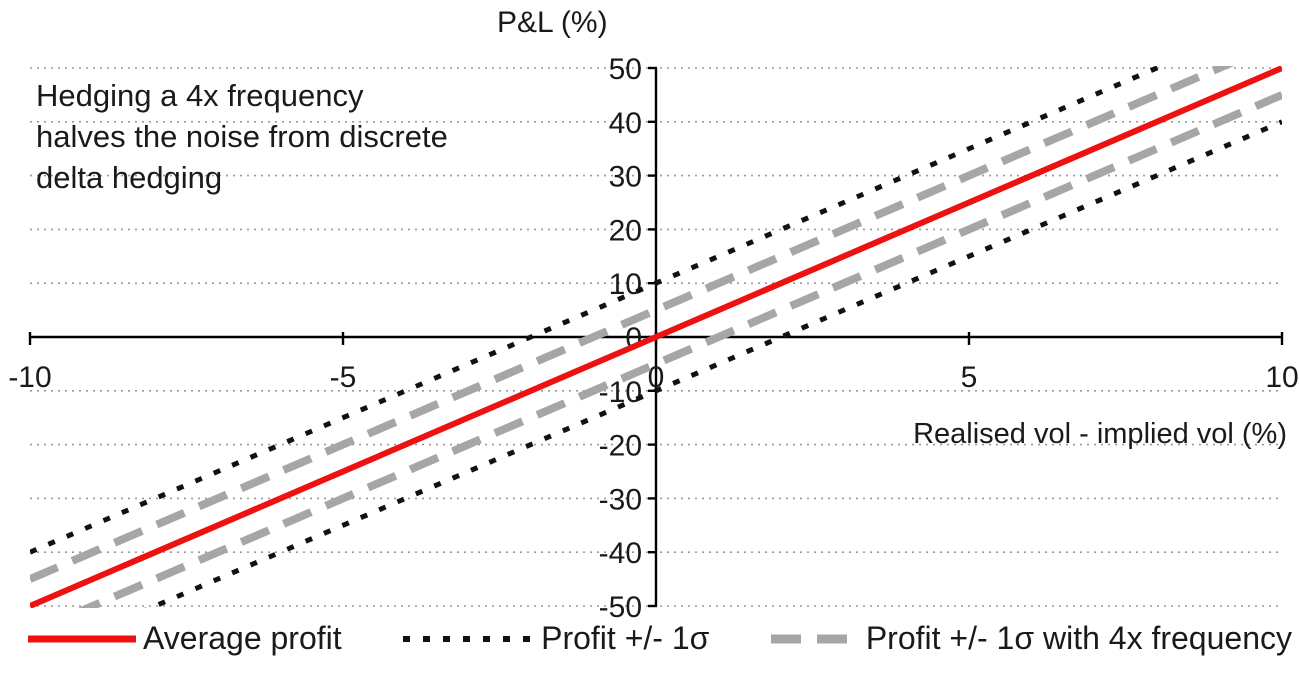 This screenshot has height=678, width=1299. I want to click on svg-text: 20, so click(625, 230).